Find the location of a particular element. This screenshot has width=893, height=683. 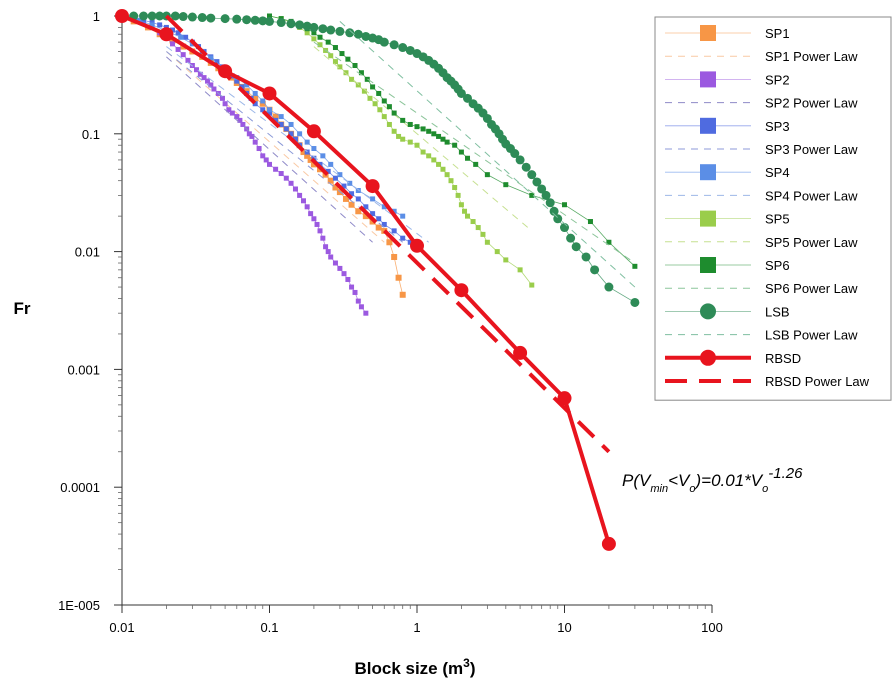

legend-swatch-sp1-marker is located at coordinates (708, 33).